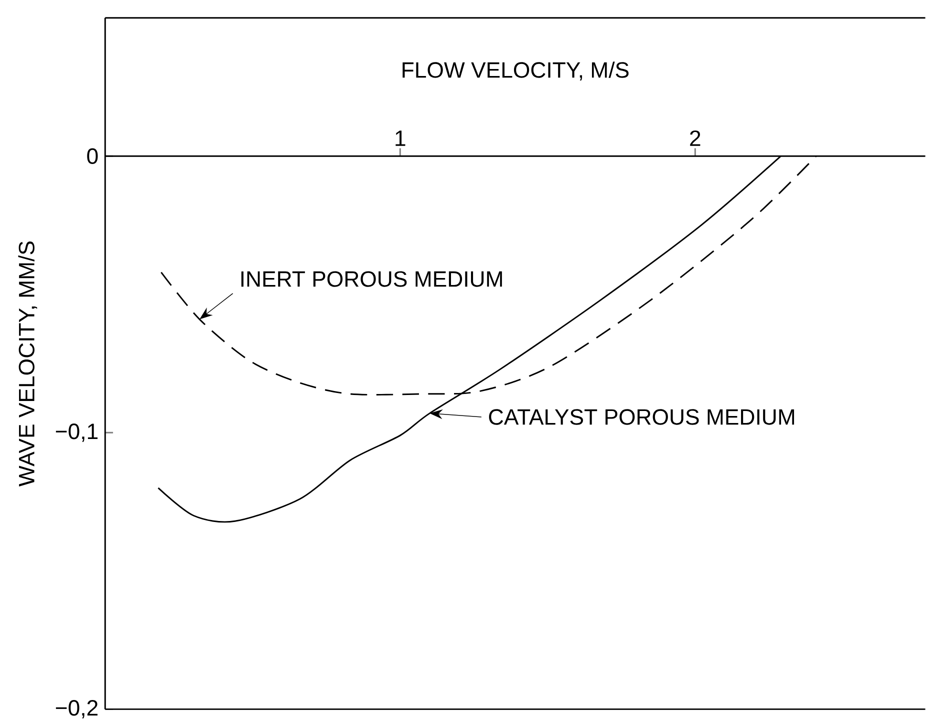 This screenshot has width=926, height=728. I want to click on x-tick-label: 2, so click(695, 138).